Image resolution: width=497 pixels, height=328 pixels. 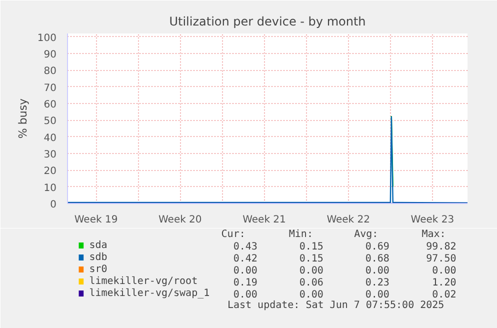 What do you see at coordinates (98, 245) in the screenshot?
I see `legend-label: sda` at bounding box center [98, 245].